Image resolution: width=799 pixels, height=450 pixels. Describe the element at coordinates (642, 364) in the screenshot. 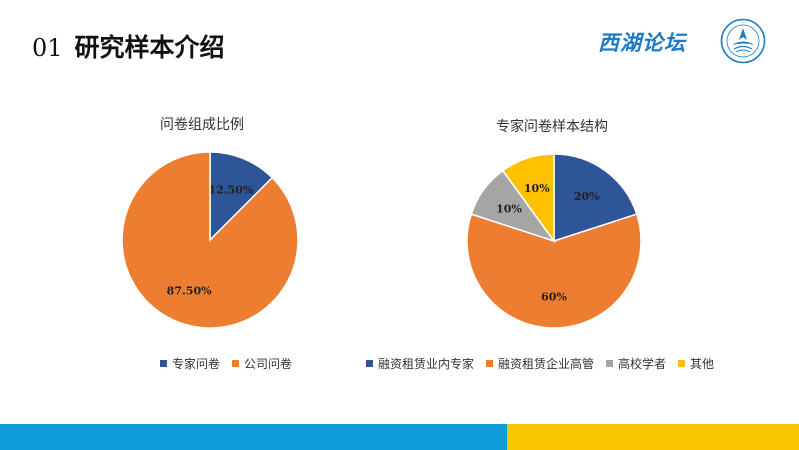

I see `legend-label: 高校学者` at that location.